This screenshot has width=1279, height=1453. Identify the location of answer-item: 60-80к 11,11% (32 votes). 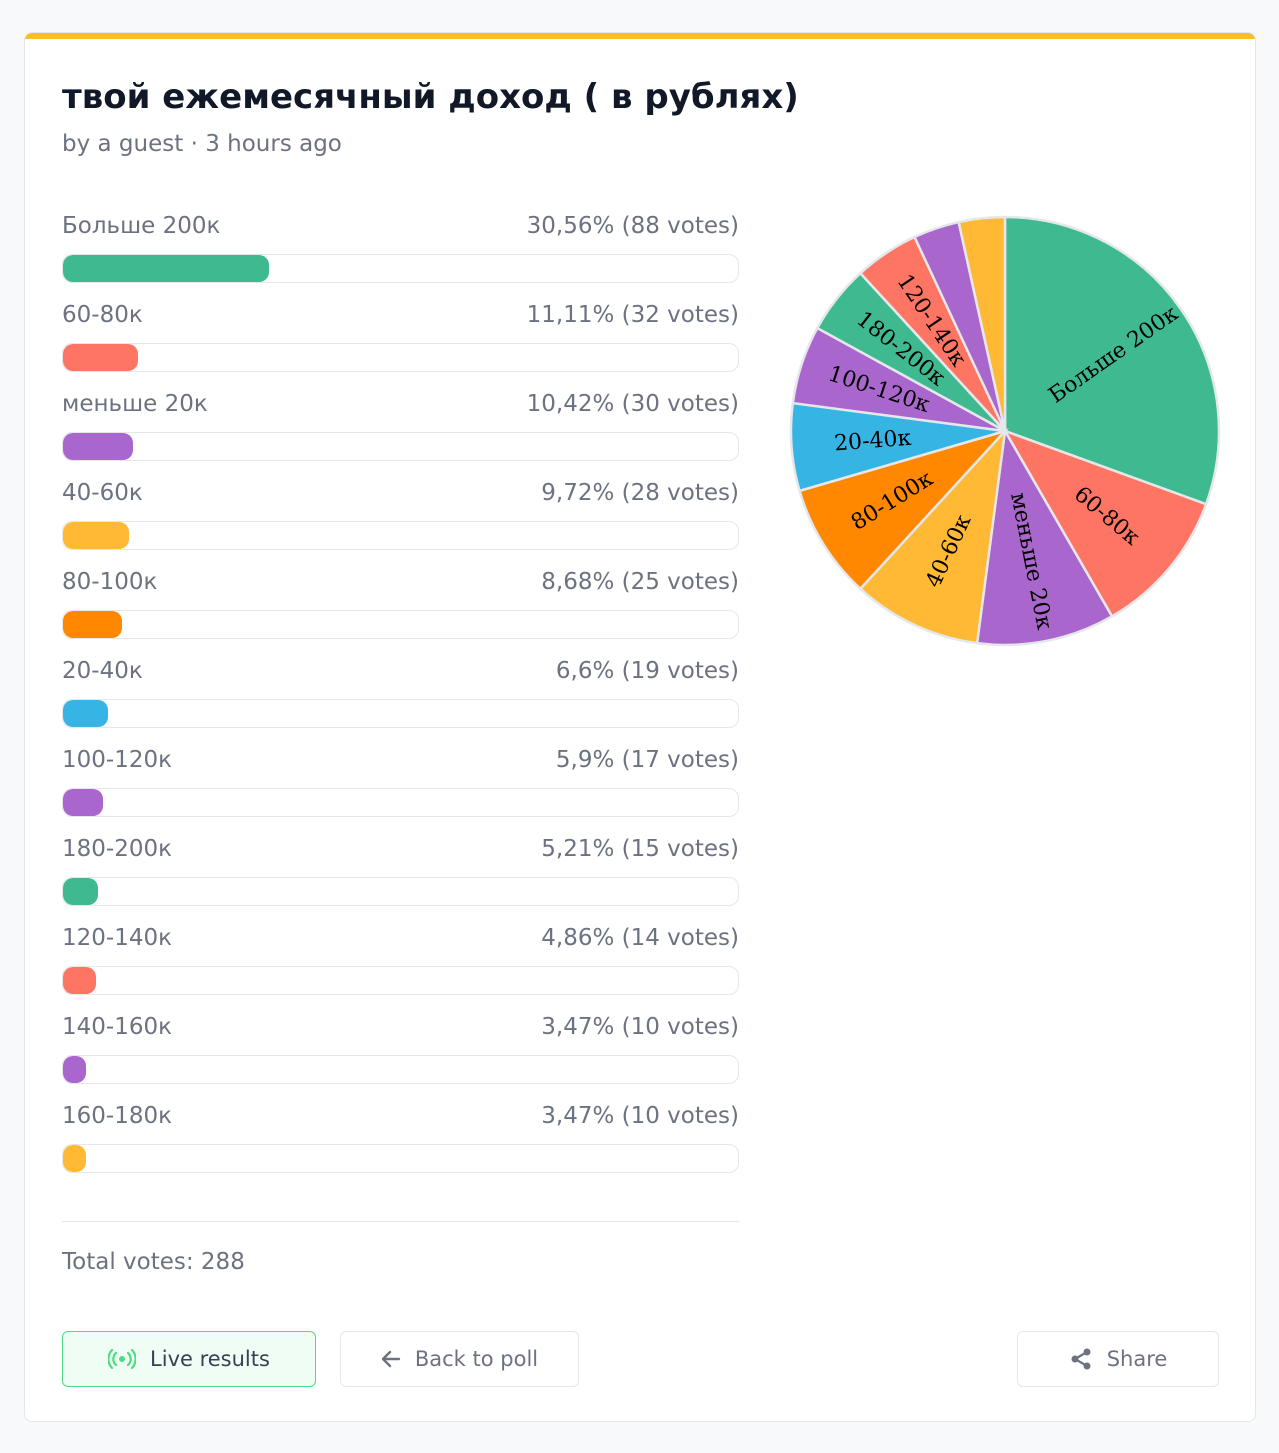
(400, 346).